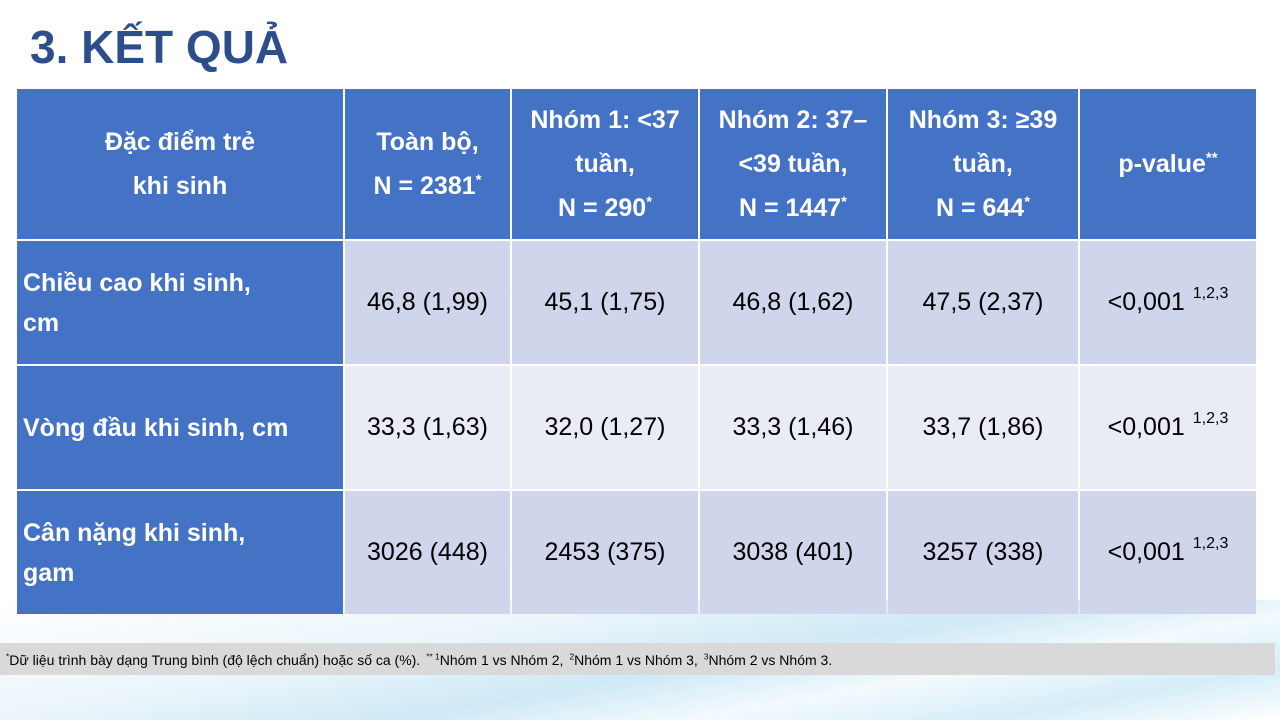 This screenshot has height=720, width=1280. I want to click on data-cell: 2453 (375), so click(605, 552).